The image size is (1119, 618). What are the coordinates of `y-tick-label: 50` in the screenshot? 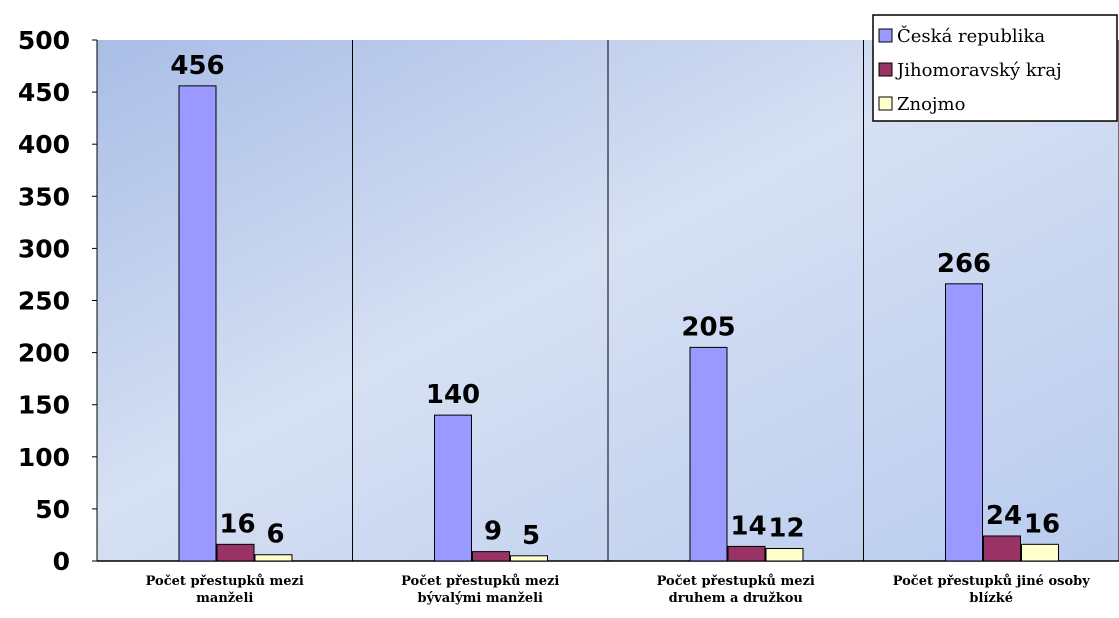 It's located at (52, 509).